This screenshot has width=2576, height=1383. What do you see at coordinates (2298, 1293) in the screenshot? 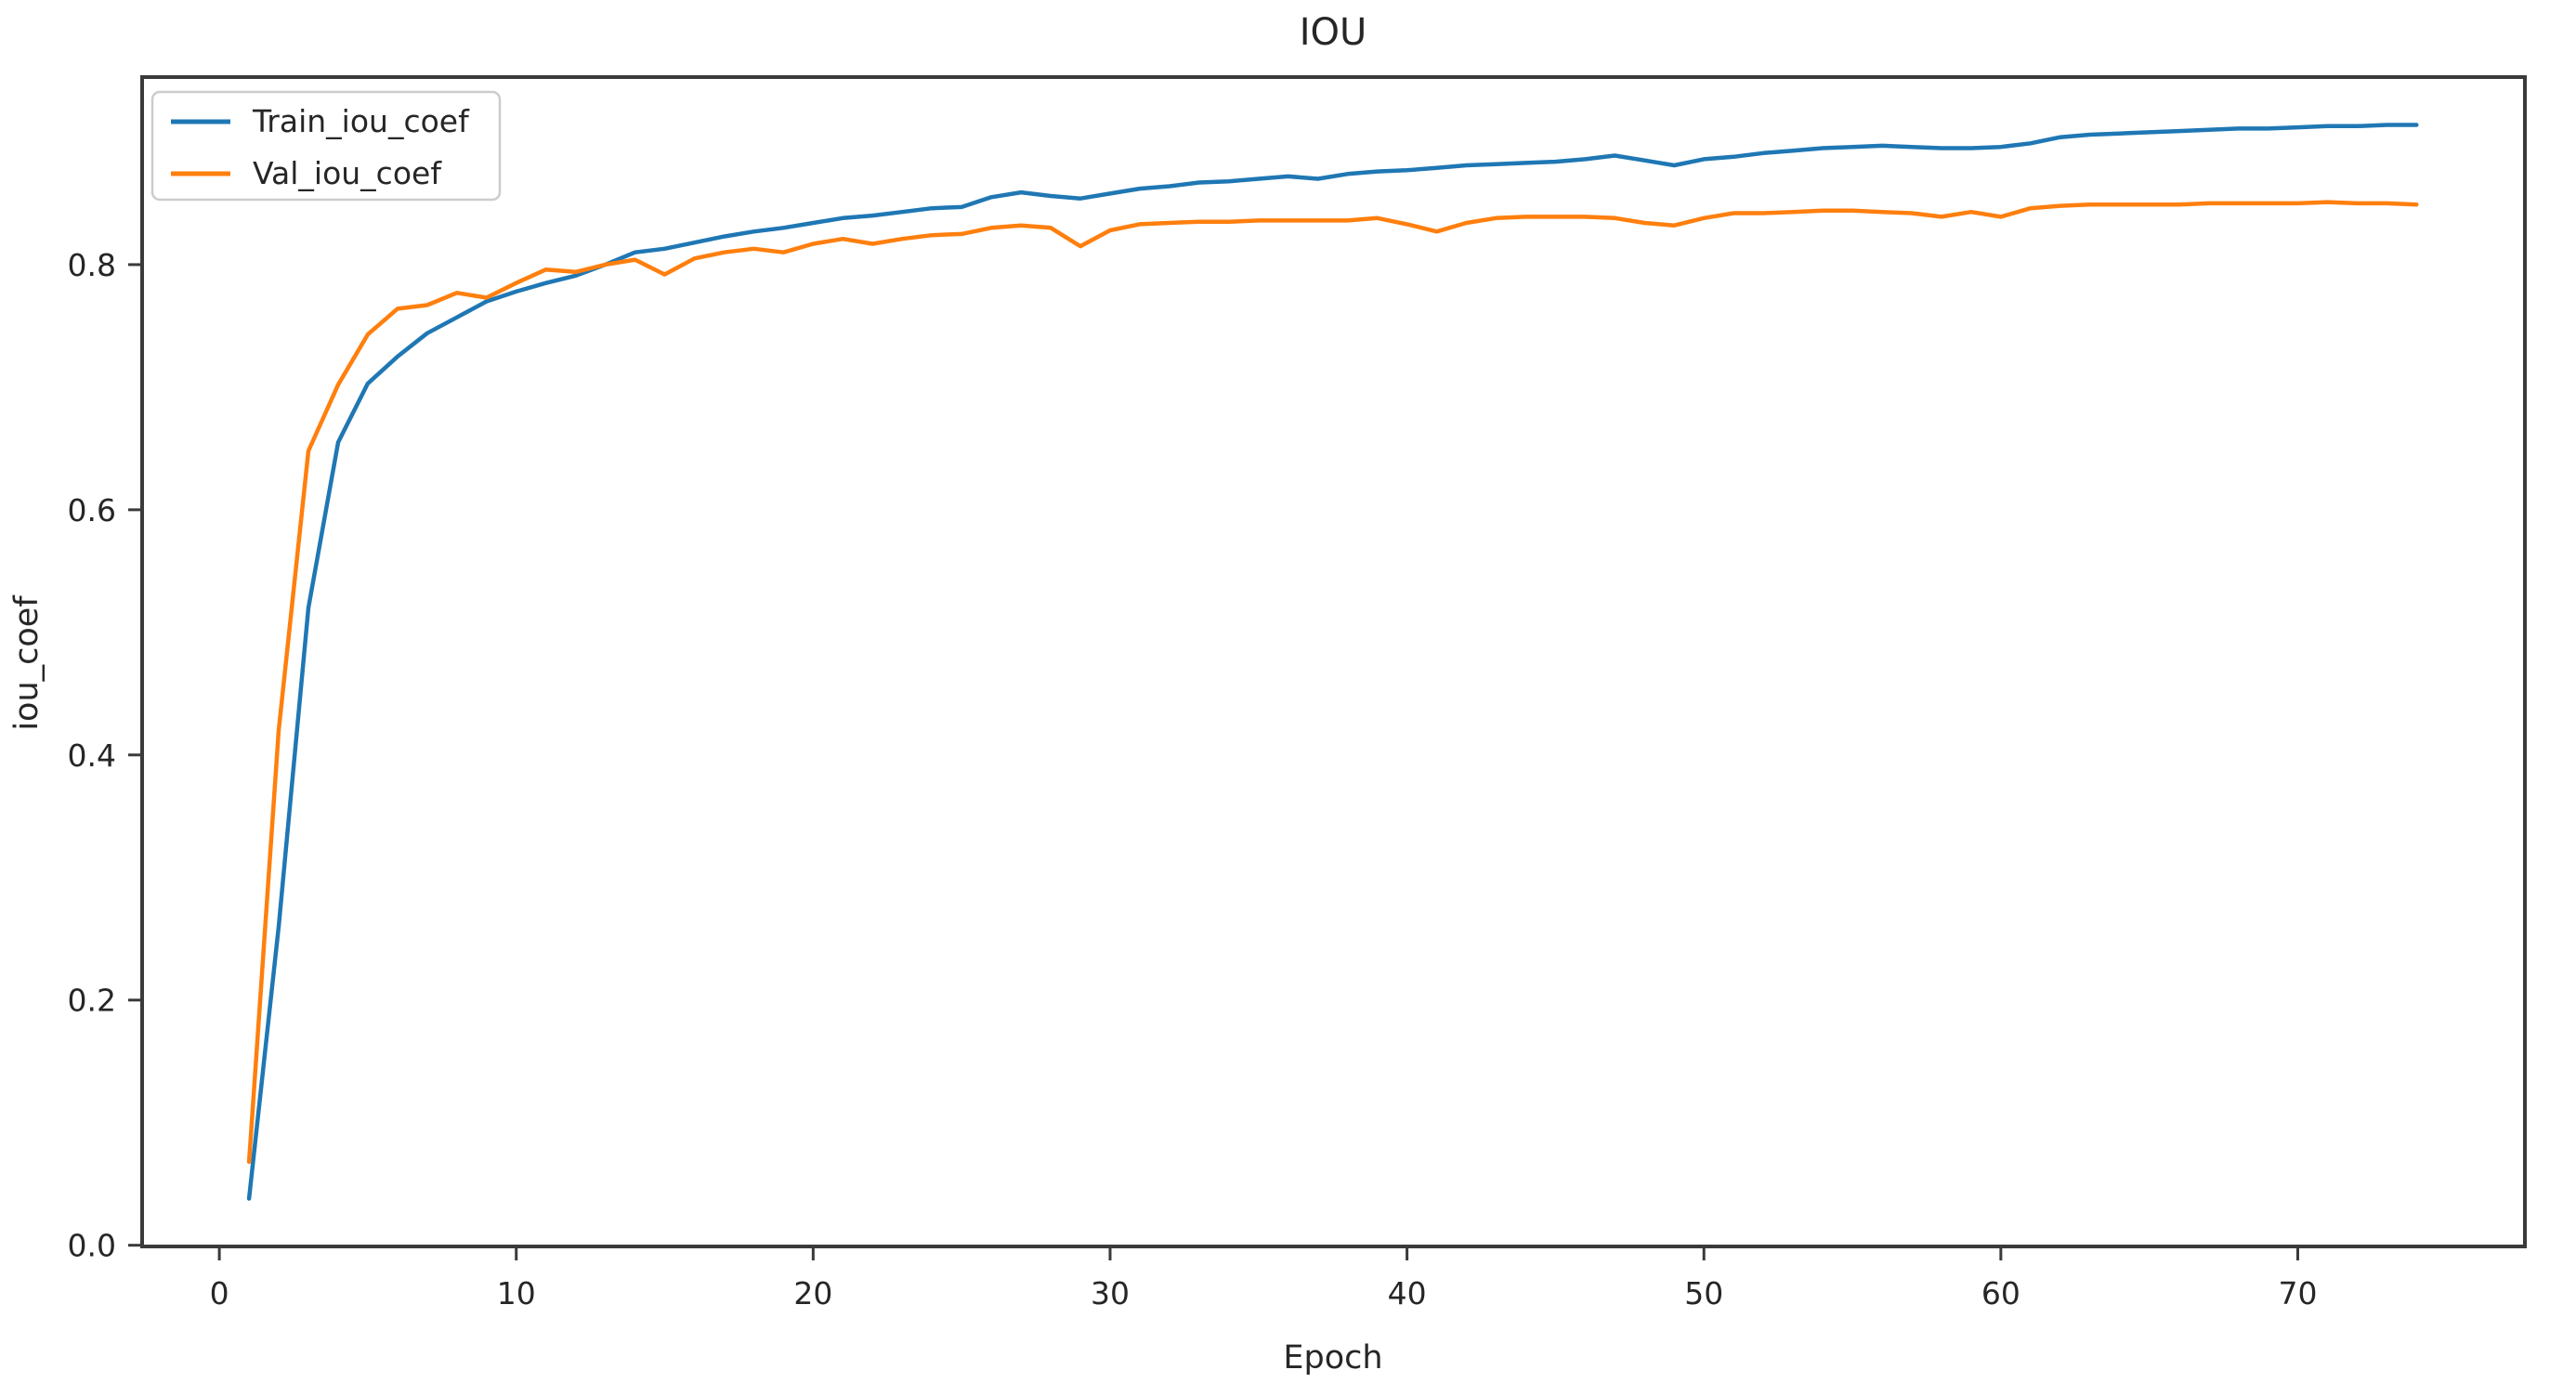
I see `x-tick-label: 70` at bounding box center [2298, 1293].